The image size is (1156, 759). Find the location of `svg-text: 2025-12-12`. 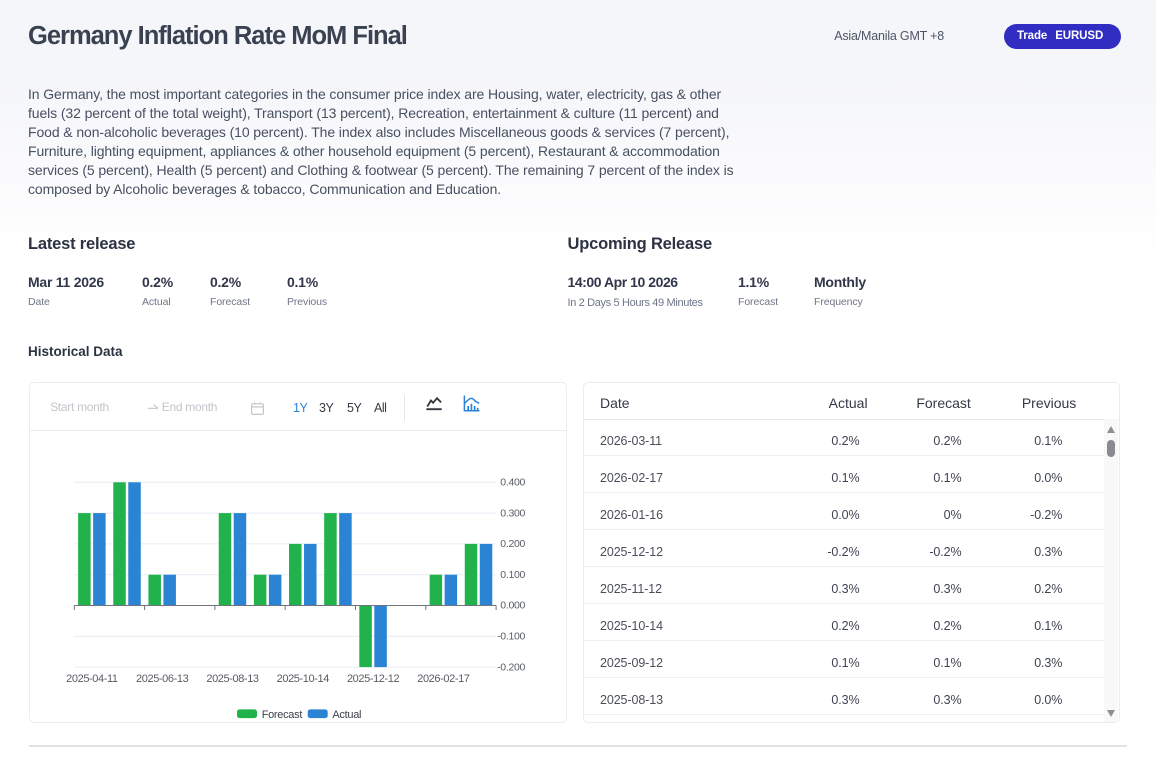

svg-text: 2025-12-12 is located at coordinates (373, 679).